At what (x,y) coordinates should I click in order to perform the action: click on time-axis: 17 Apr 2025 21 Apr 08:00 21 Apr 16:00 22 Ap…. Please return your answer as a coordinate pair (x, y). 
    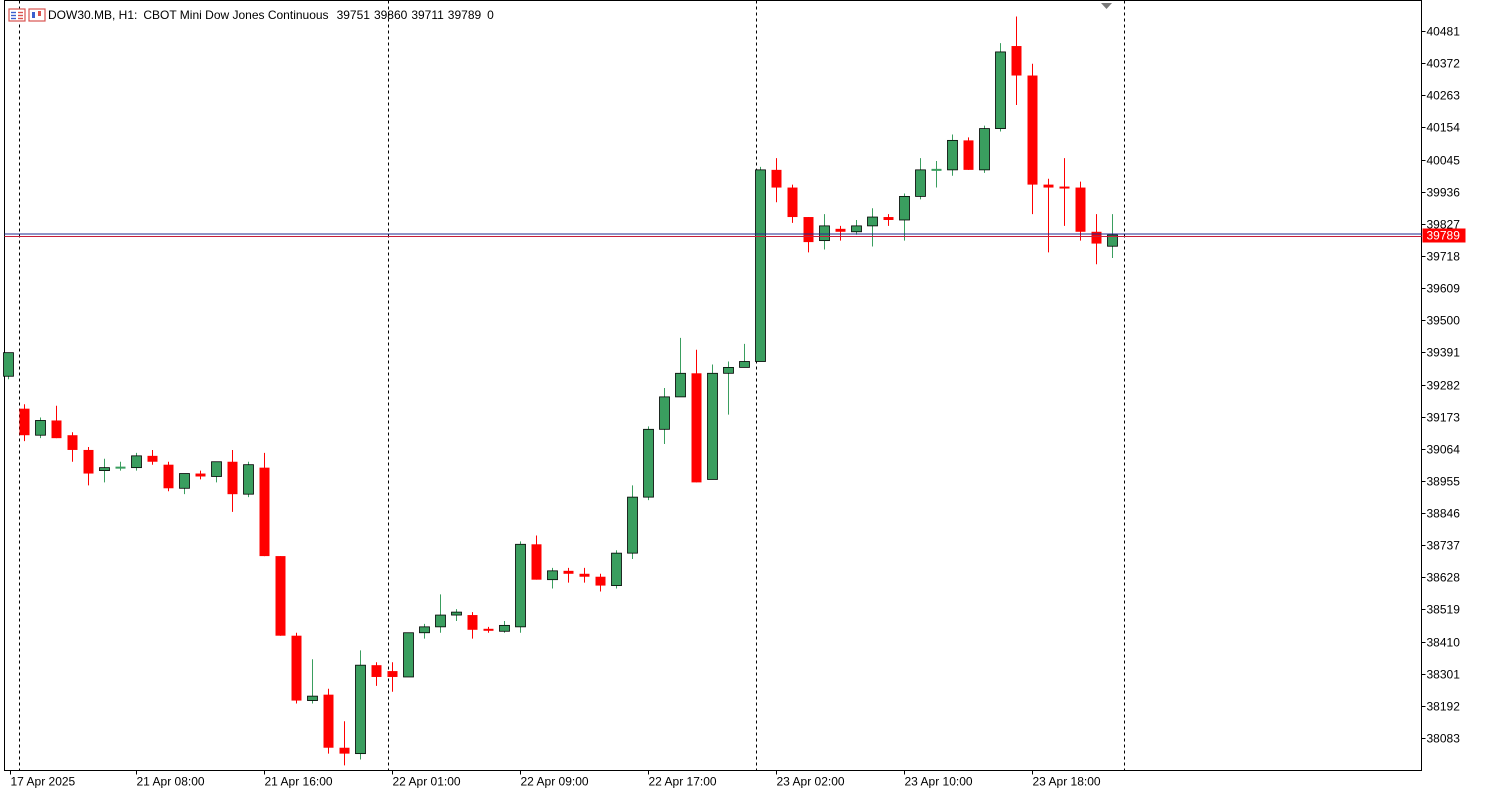
    Looking at the image, I should click on (555, 779).